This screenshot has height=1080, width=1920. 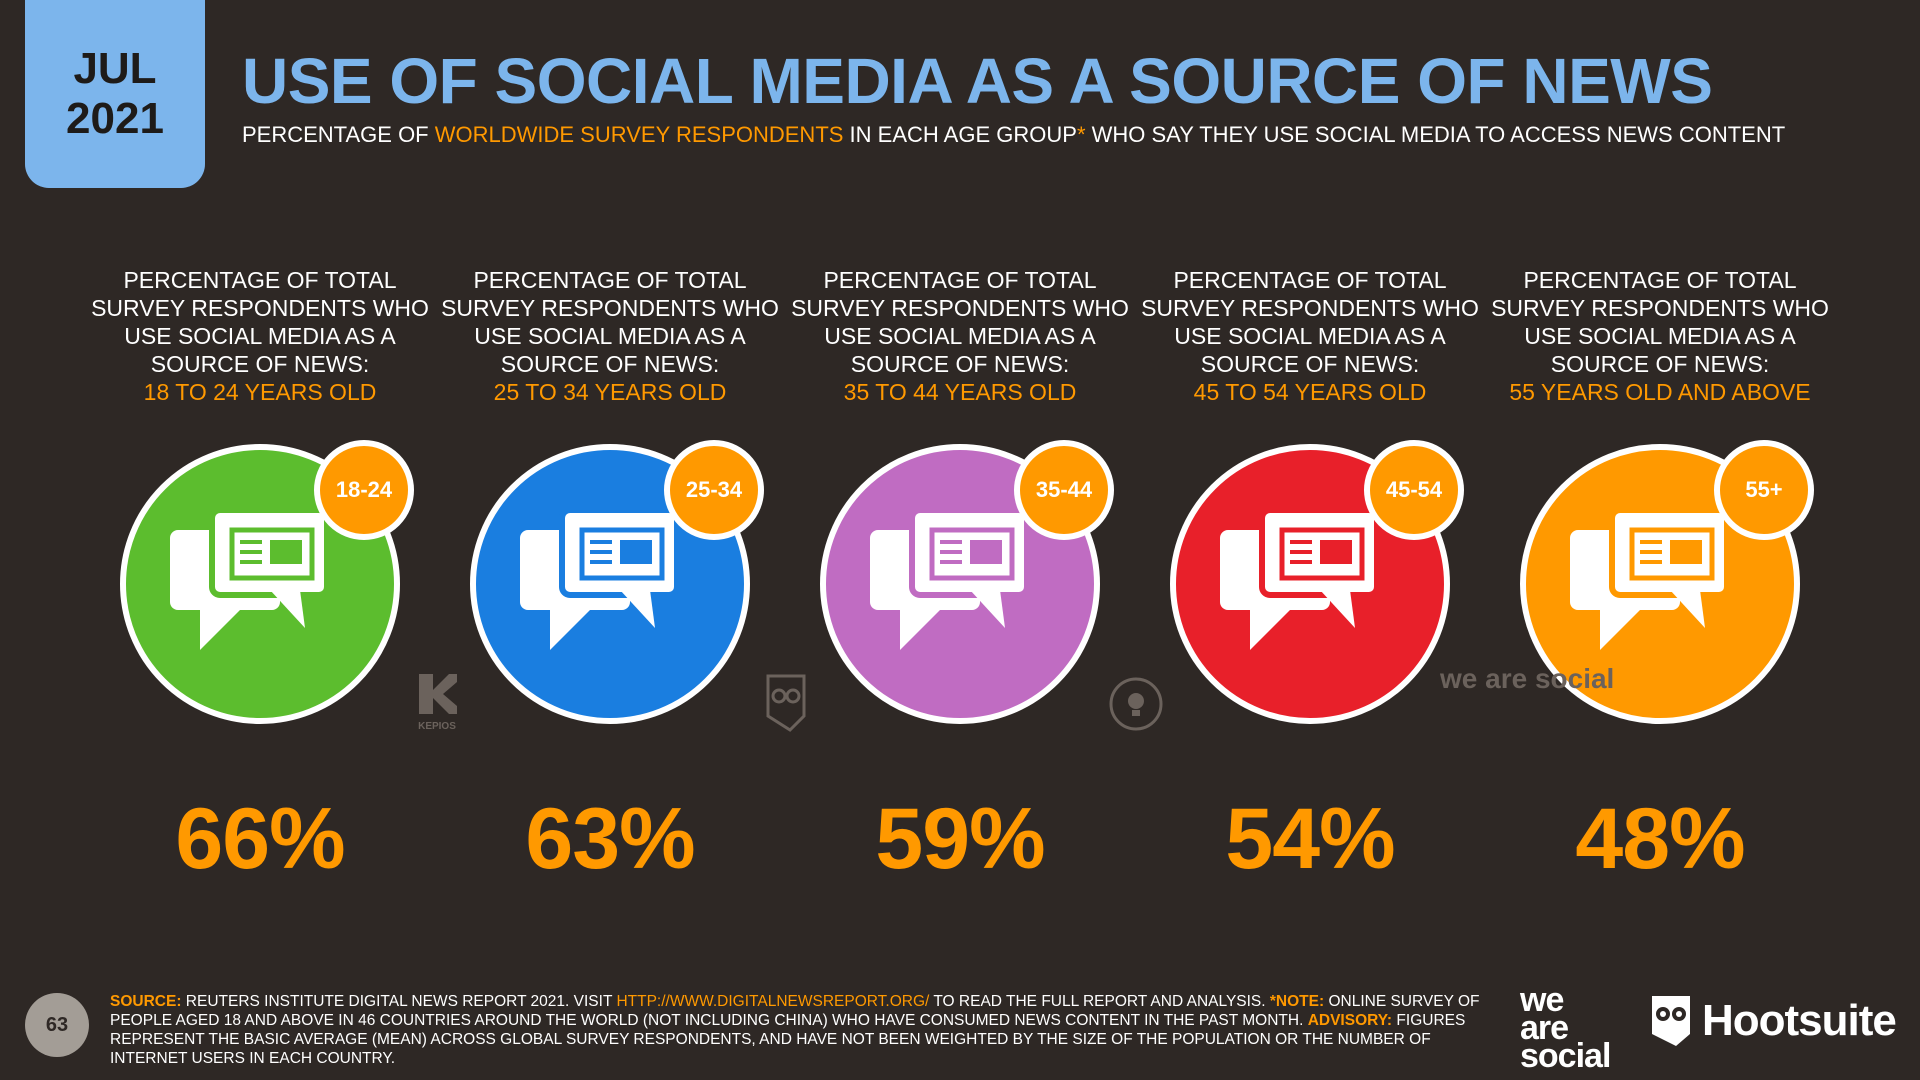 I want to click on source-link: HTTP://WWW.DIGITALNEWSREPORT.ORG/, so click(x=773, y=1001).